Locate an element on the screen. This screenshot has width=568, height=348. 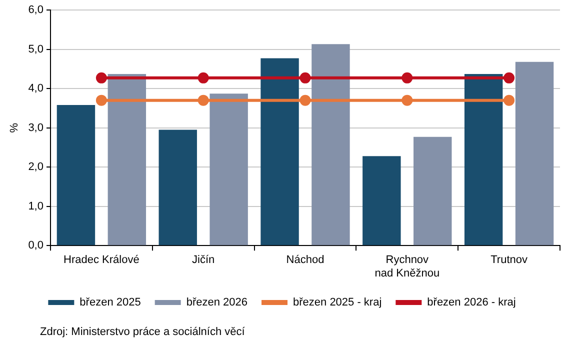
legend-label: březen 2025 is located at coordinates (110, 302).